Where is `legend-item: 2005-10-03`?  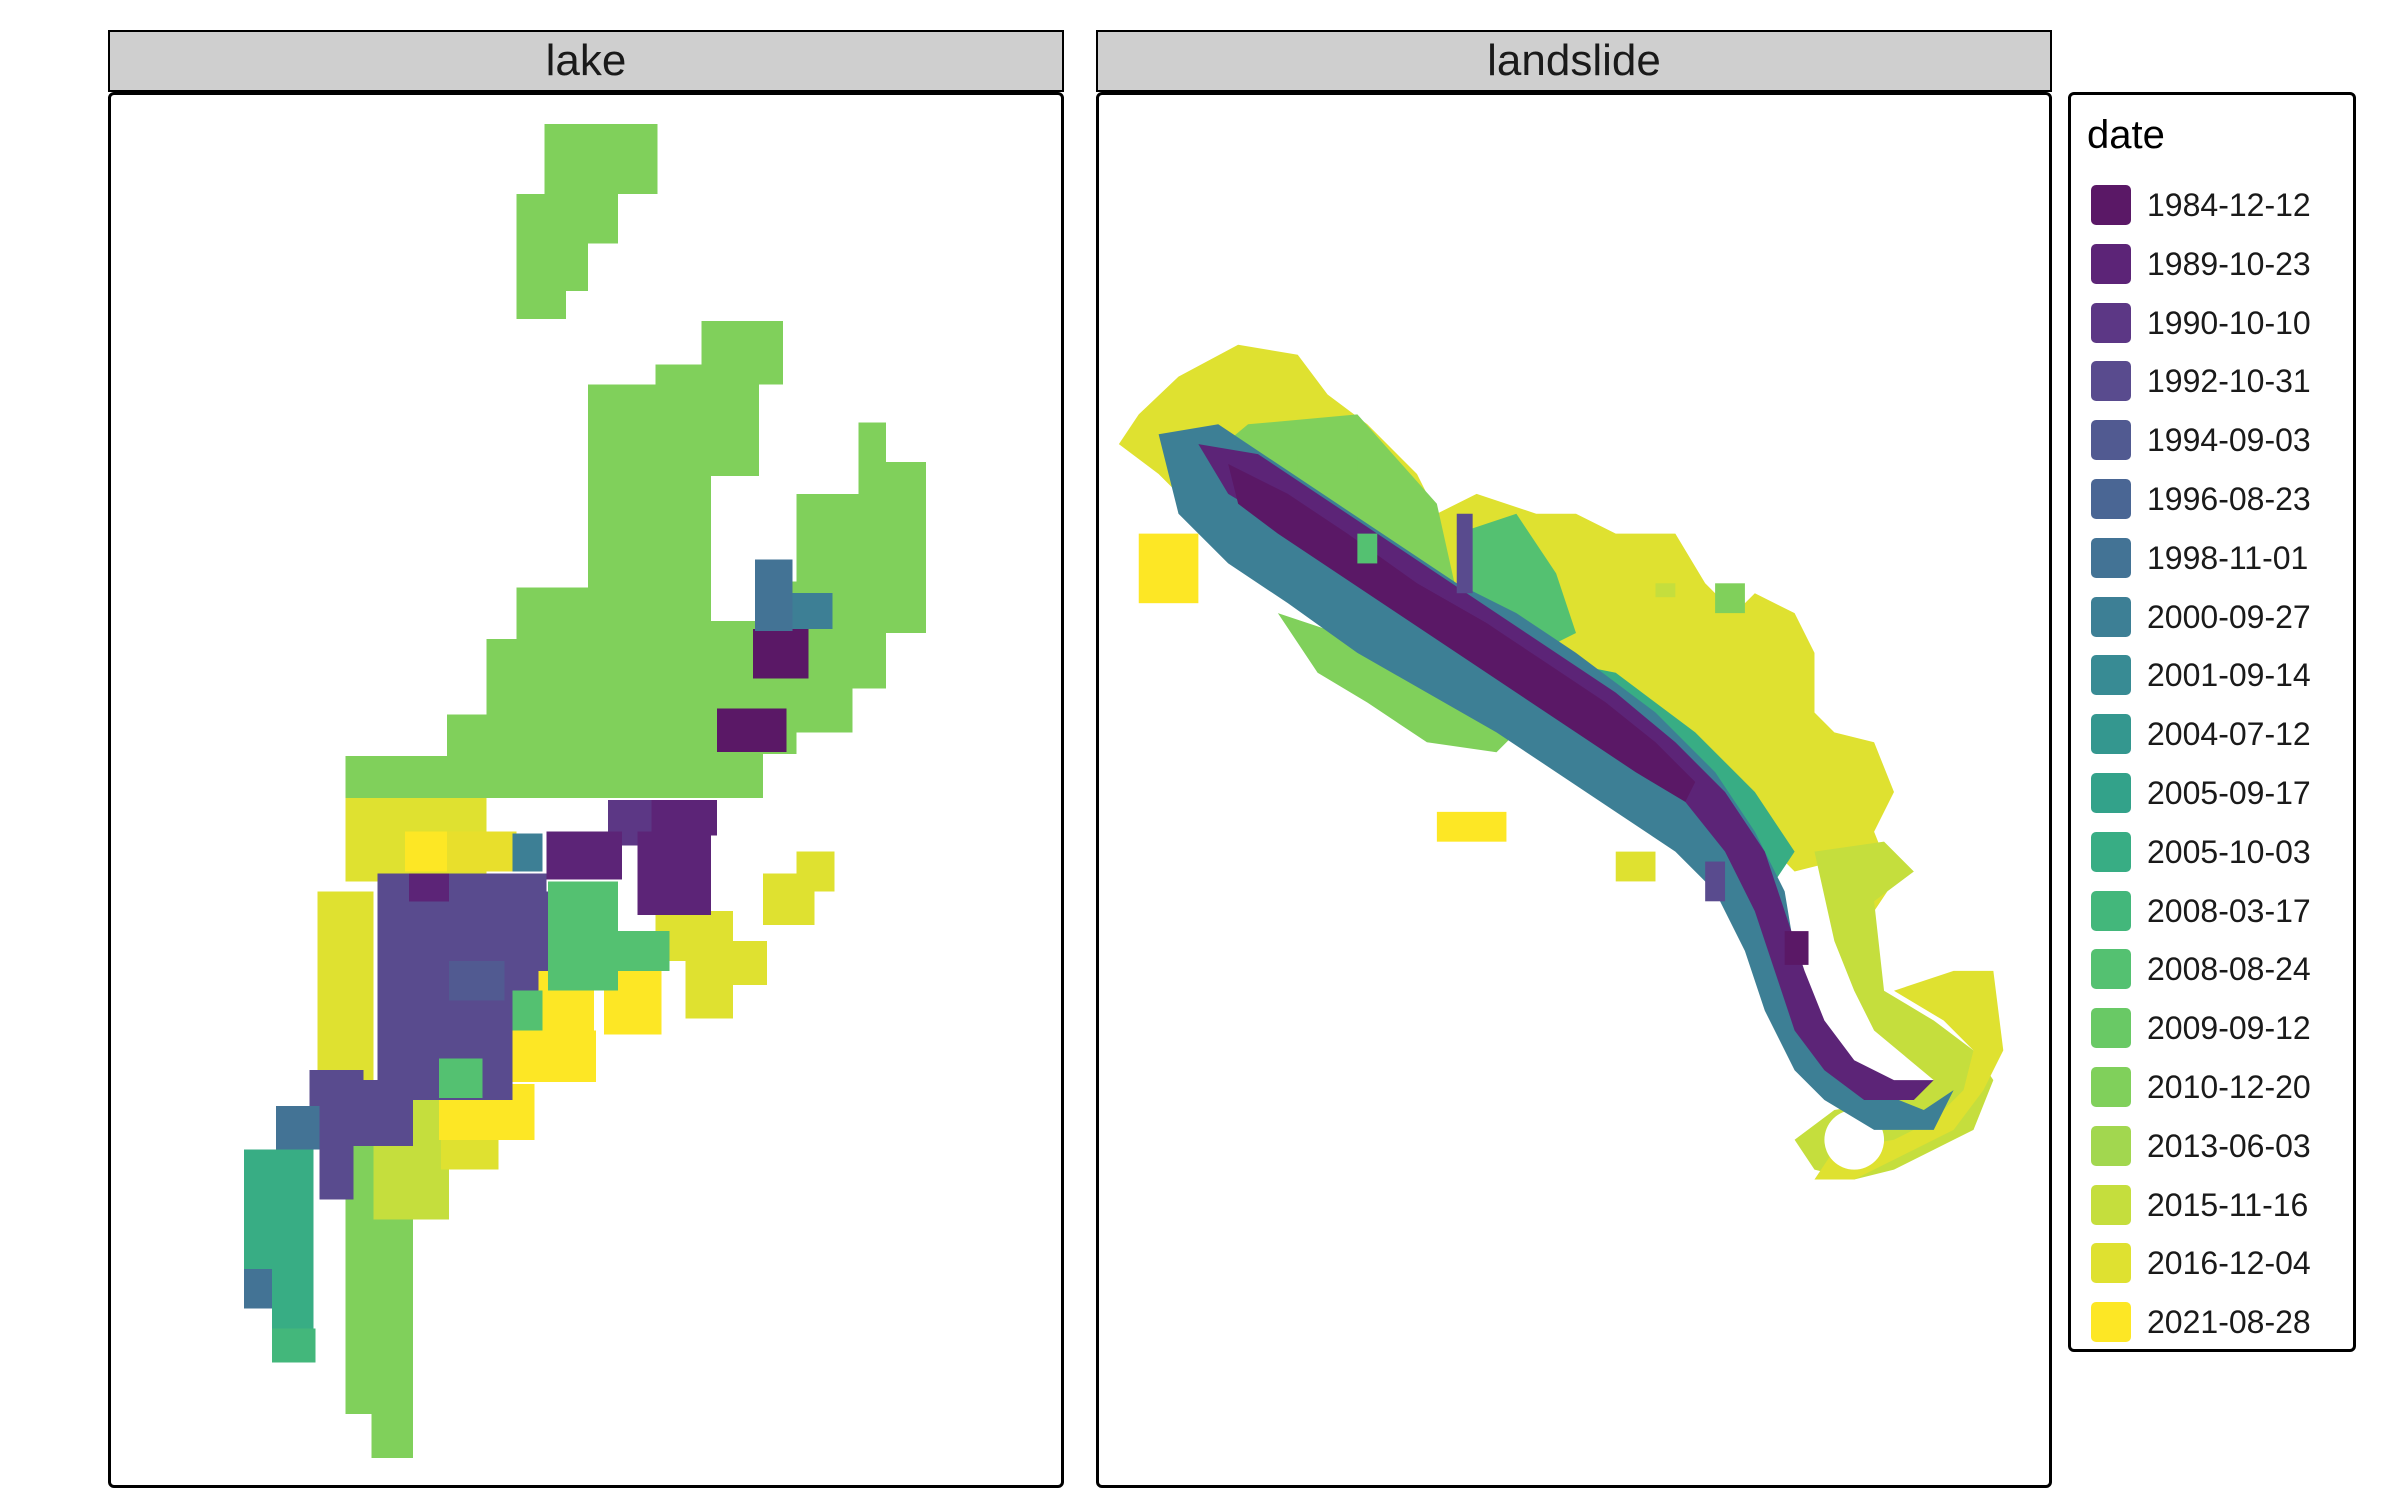 legend-item: 2005-10-03 is located at coordinates (2212, 851).